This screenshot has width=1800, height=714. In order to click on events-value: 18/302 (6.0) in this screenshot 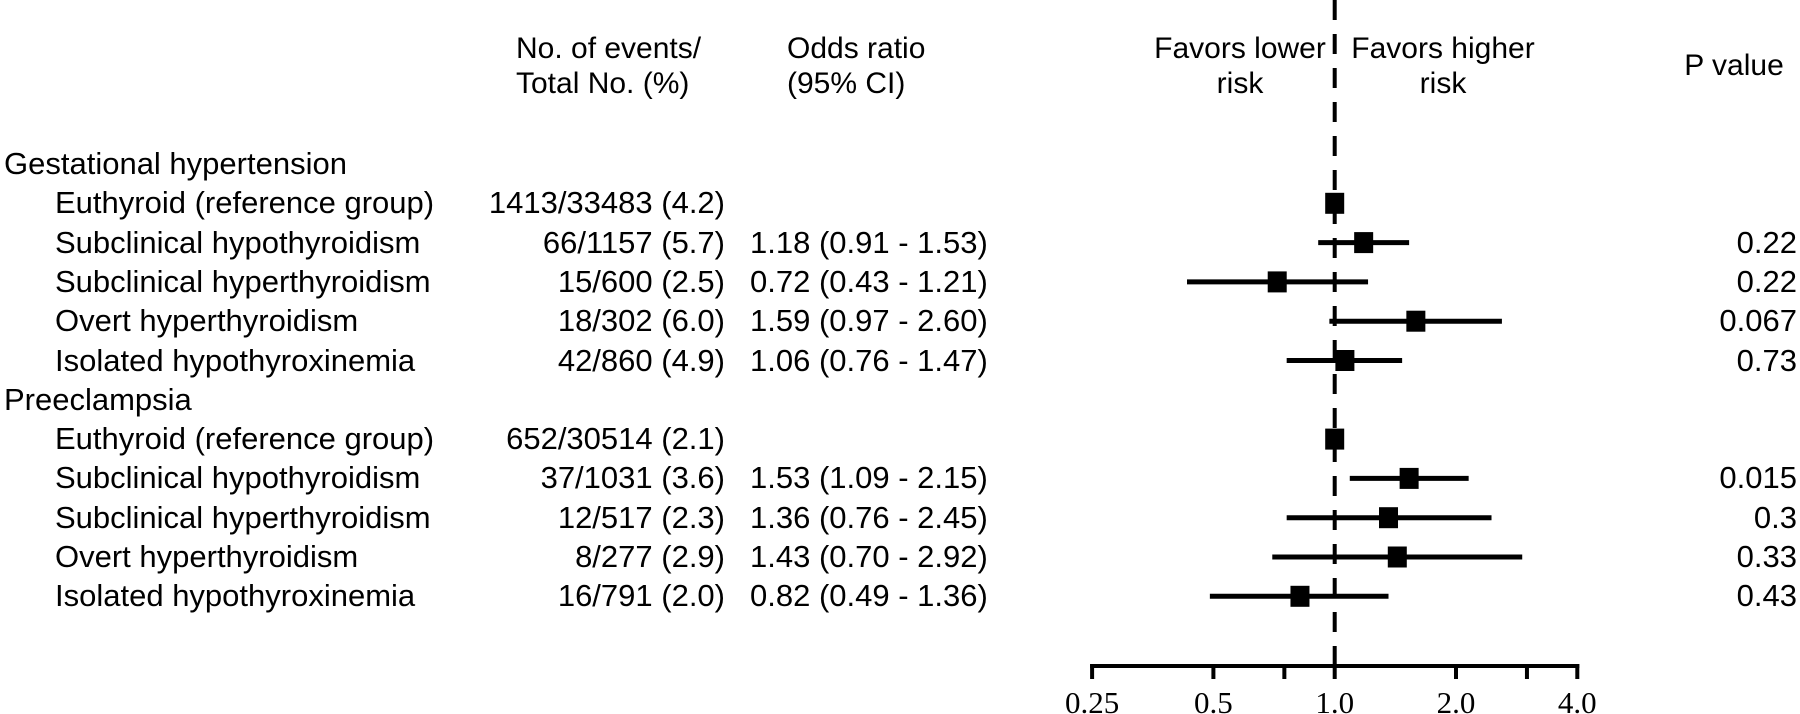, I will do `click(641, 321)`.